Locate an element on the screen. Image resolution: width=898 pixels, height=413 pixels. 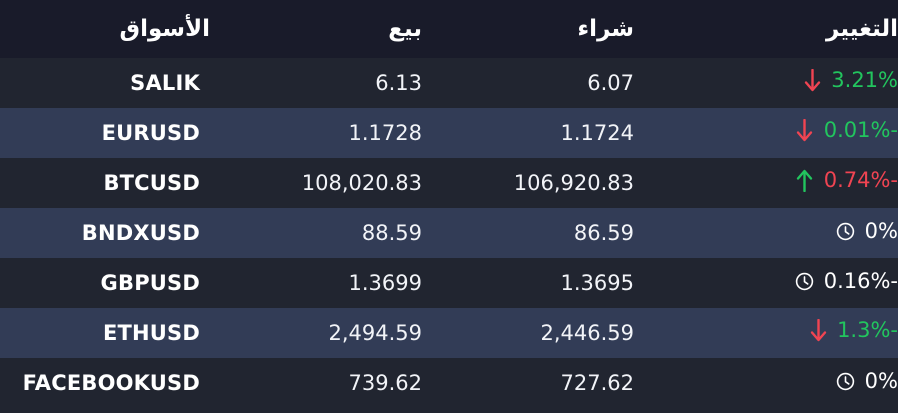
cell-buy: 106,920.83 is located at coordinates (573, 183).